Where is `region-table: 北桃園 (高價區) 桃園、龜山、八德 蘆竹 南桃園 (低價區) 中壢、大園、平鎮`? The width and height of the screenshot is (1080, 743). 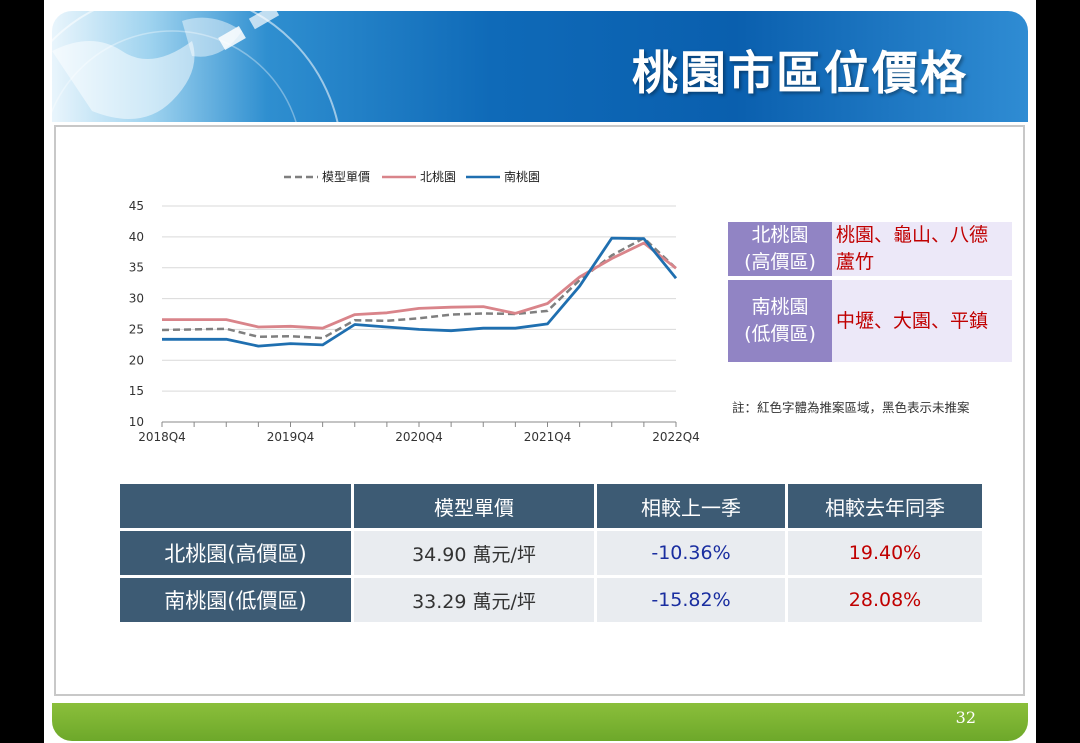
region-table: 北桃園 (高價區) 桃園、龜山、八德 蘆竹 南桃園 (低價區) 中壢、大園、平鎮 is located at coordinates (870, 292).